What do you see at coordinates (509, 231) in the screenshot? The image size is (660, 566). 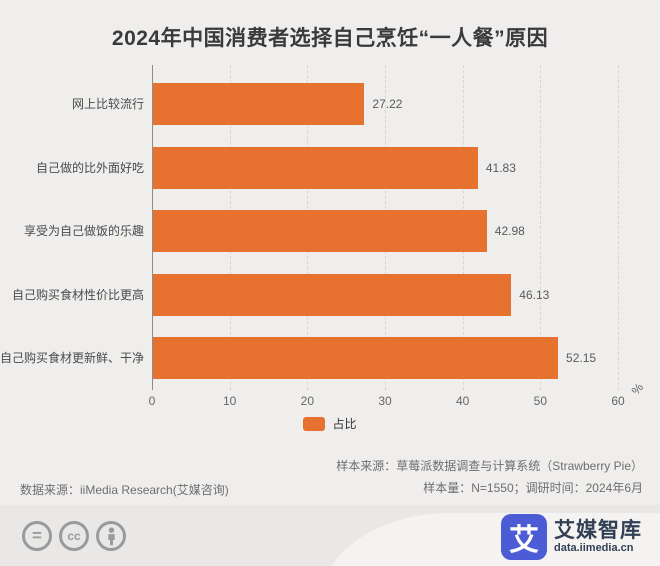 I see `bar-value-label: 42.98` at bounding box center [509, 231].